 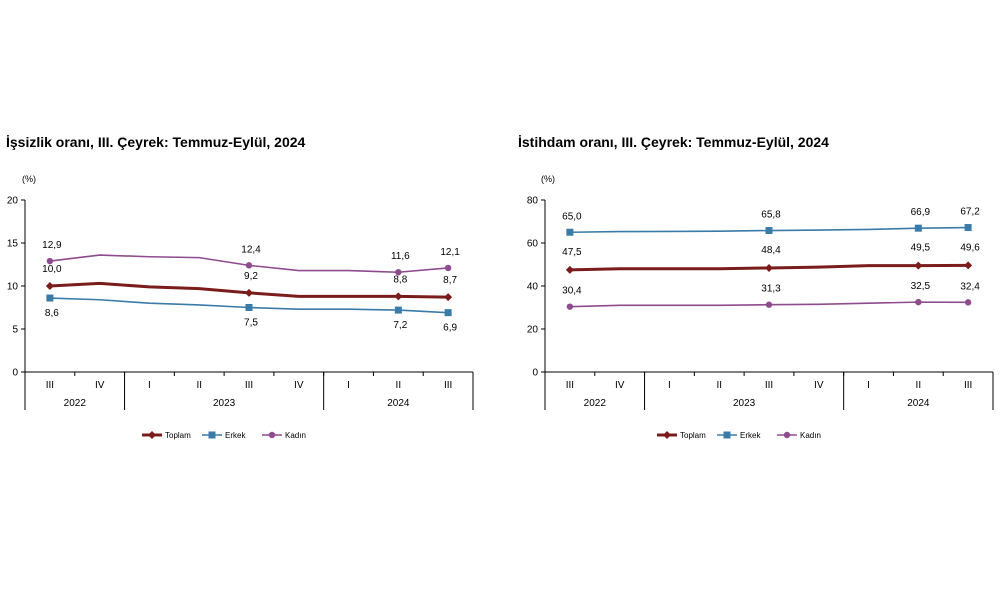 What do you see at coordinates (13, 287) in the screenshot?
I see `y-tick-label: 10` at bounding box center [13, 287].